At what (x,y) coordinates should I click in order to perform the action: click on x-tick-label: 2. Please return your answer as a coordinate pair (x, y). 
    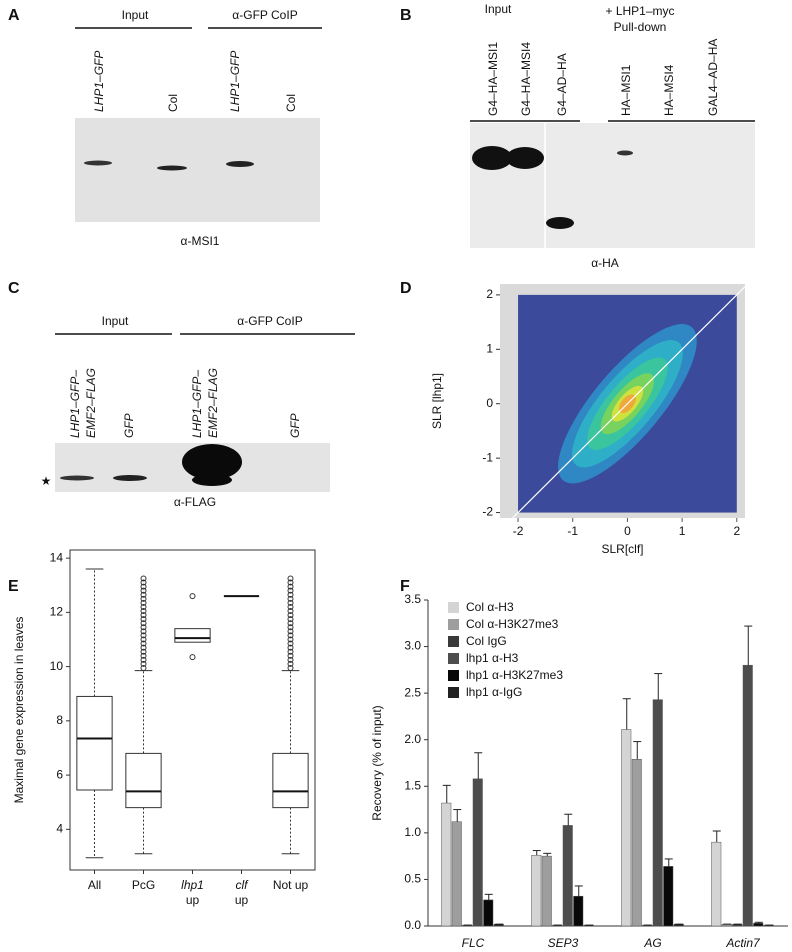
    Looking at the image, I should click on (736, 531).